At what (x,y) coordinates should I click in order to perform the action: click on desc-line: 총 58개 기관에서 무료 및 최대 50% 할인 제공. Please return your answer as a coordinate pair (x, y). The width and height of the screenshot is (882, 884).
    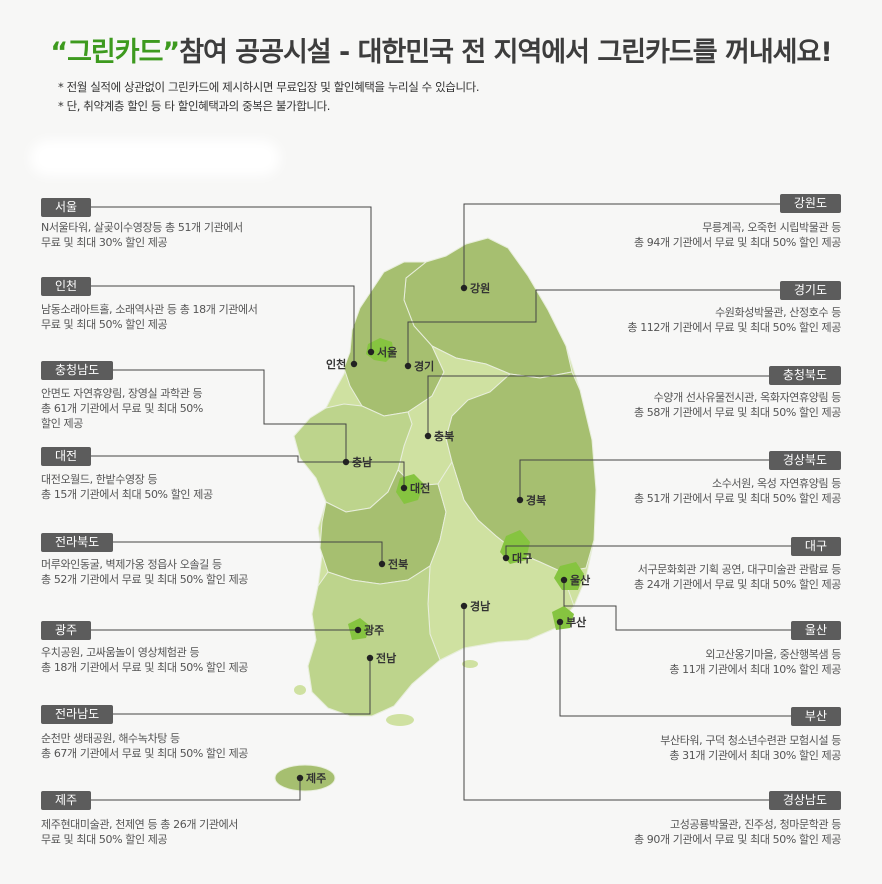
    Looking at the image, I should click on (737, 412).